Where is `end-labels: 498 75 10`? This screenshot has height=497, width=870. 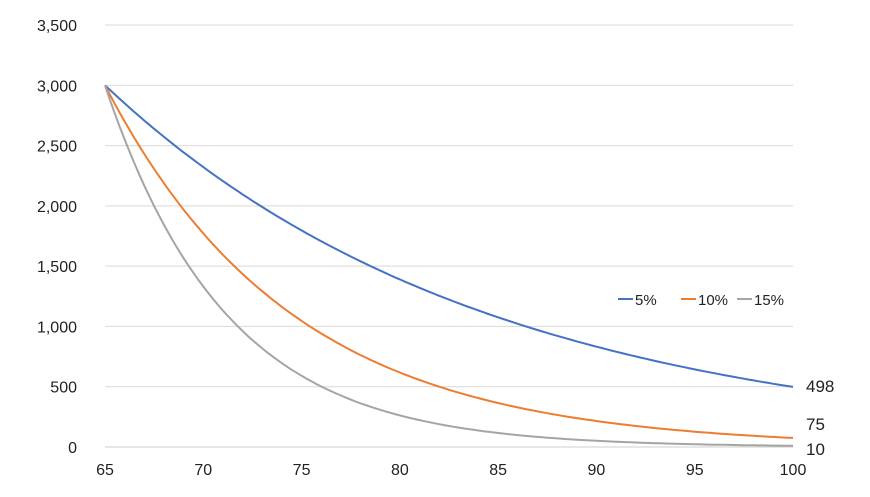
end-labels: 498 75 10 is located at coordinates (820, 418).